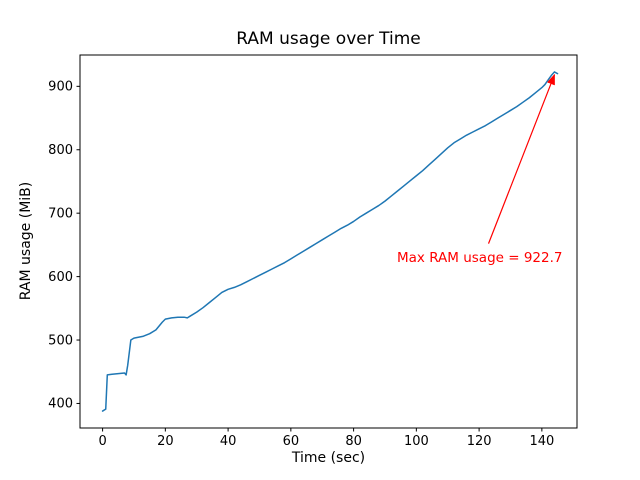 Image resolution: width=640 pixels, height=480 pixels. Describe the element at coordinates (541, 441) in the screenshot. I see `x-tick-label: 140` at that location.